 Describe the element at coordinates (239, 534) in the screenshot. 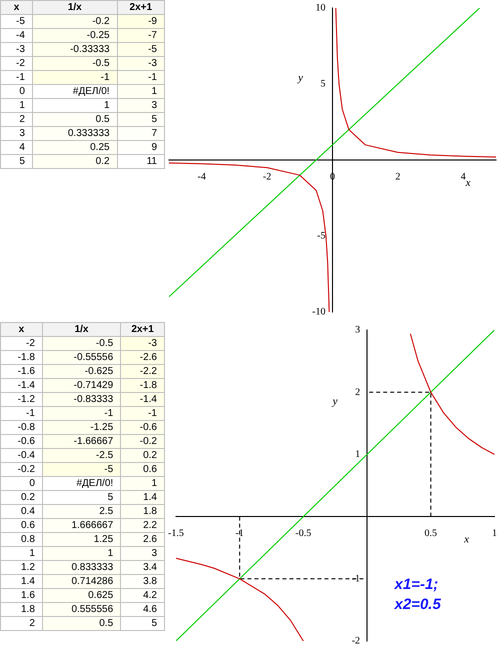

I see `x-tick-label: -1` at that location.